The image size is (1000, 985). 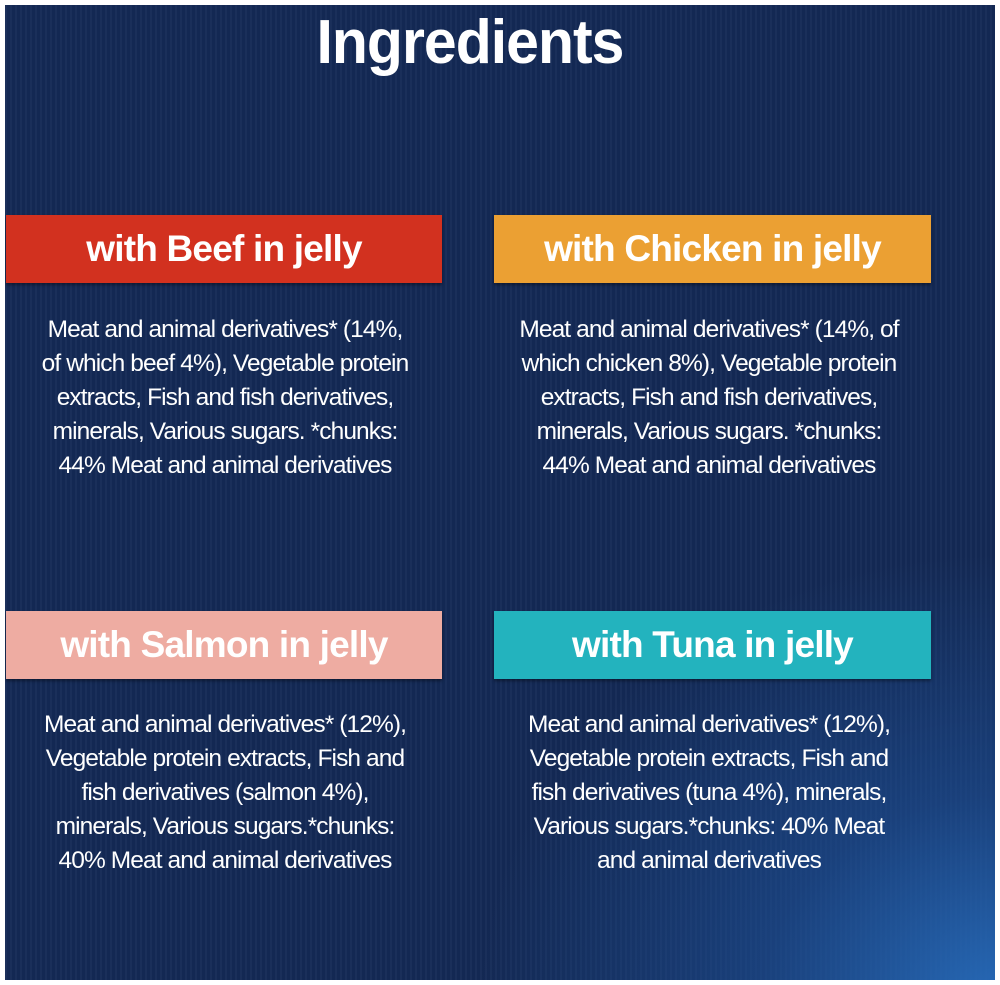 What do you see at coordinates (225, 363) in the screenshot?
I see `line: of which beef 4%), Vegetable protein` at bounding box center [225, 363].